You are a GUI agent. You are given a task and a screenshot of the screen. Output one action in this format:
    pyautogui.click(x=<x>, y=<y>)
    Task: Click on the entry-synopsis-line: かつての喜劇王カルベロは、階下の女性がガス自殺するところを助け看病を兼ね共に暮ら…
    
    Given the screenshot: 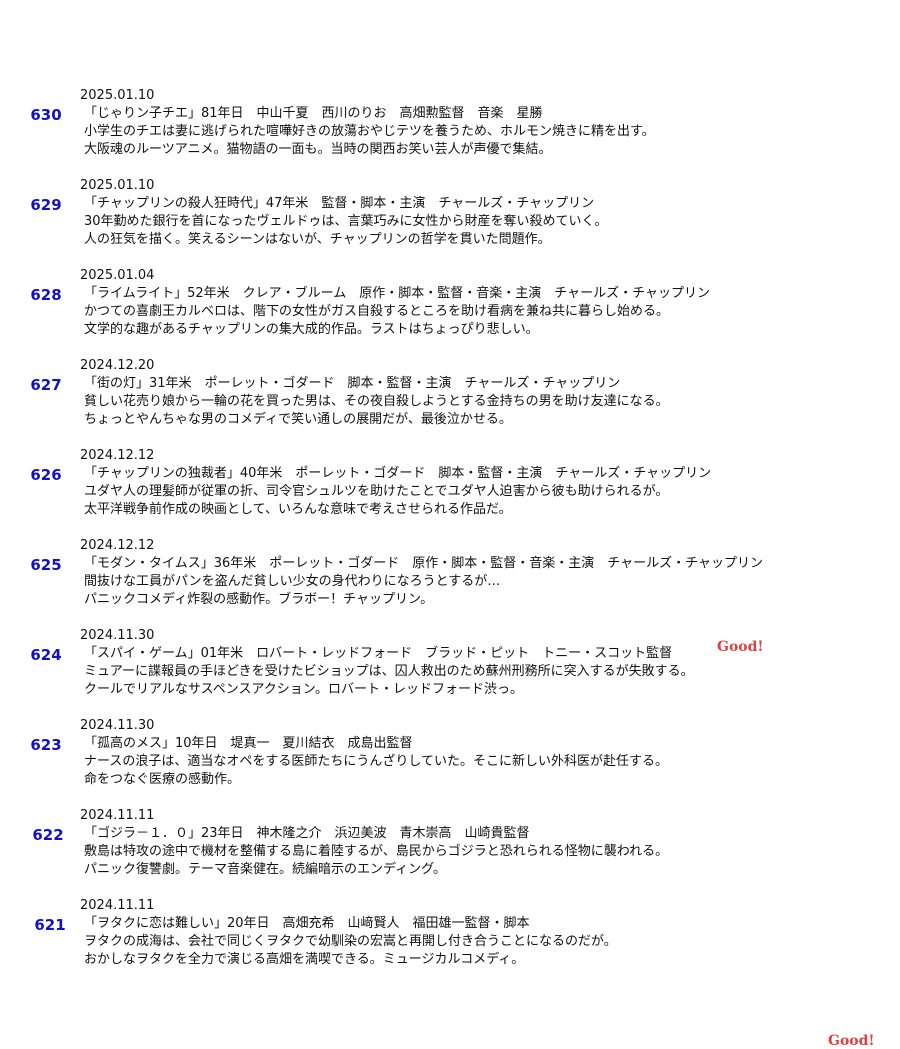 What is the action you would take?
    pyautogui.click(x=377, y=311)
    